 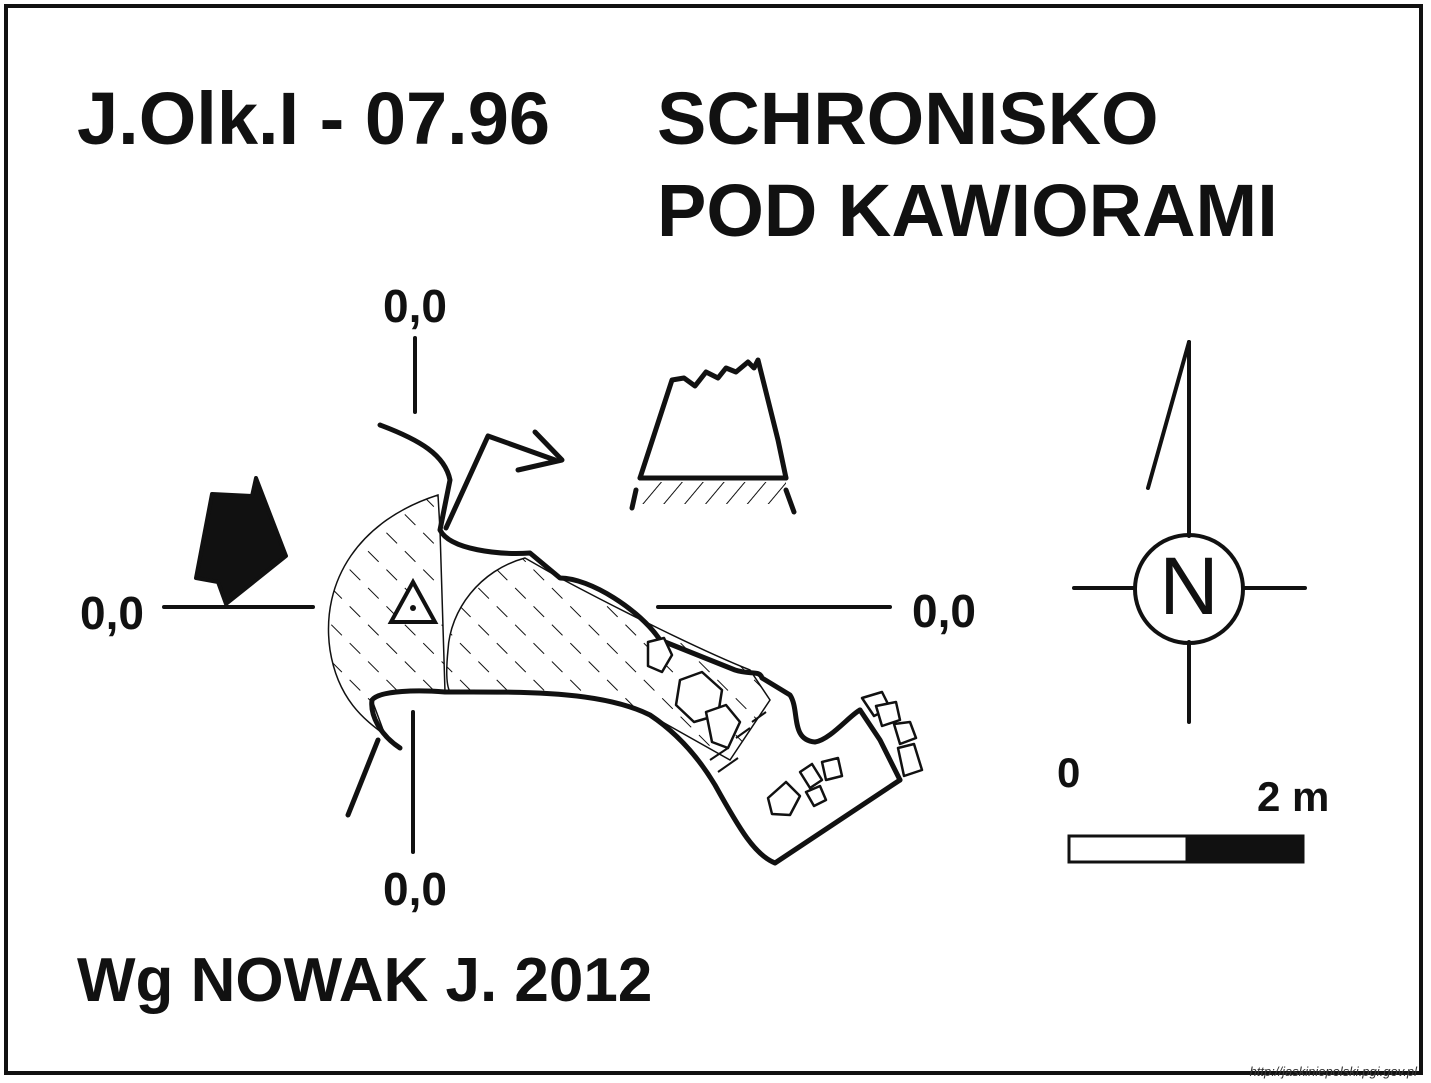 What do you see at coordinates (1293, 796) in the screenshot?
I see `scale-end-label: 2 m` at bounding box center [1293, 796].